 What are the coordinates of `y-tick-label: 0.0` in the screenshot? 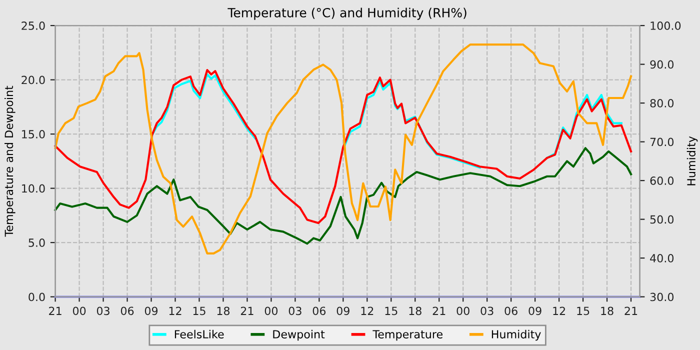 It's located at (36, 297).